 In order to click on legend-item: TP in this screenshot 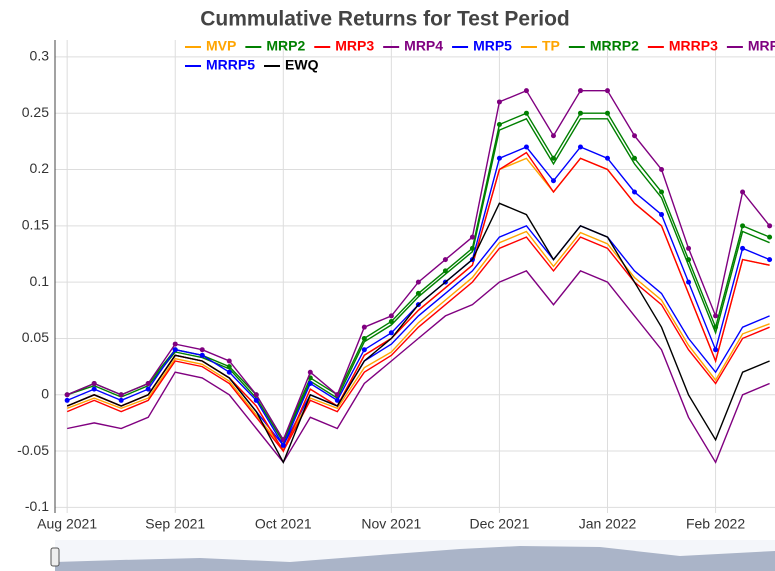, I will do `click(540, 46)`.